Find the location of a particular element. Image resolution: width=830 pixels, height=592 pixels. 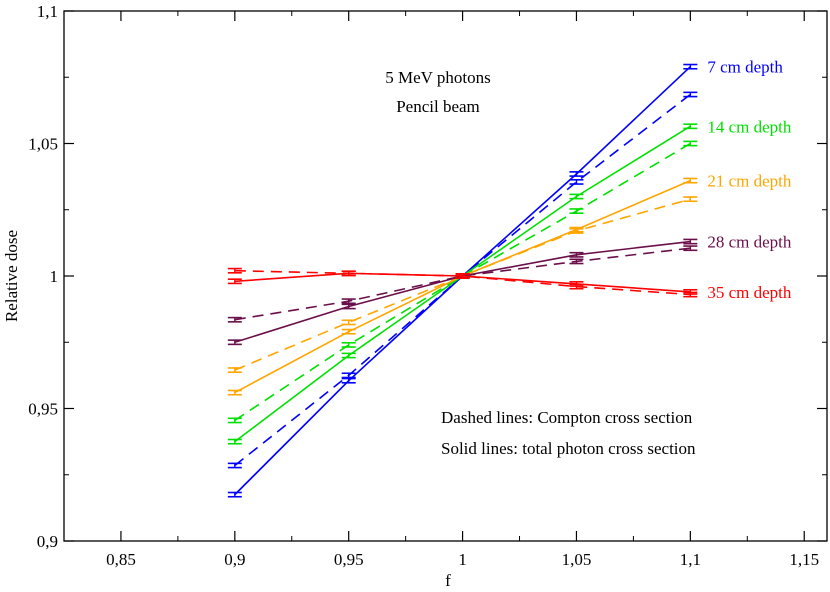

series-label: 35 cm depth is located at coordinates (749, 292).